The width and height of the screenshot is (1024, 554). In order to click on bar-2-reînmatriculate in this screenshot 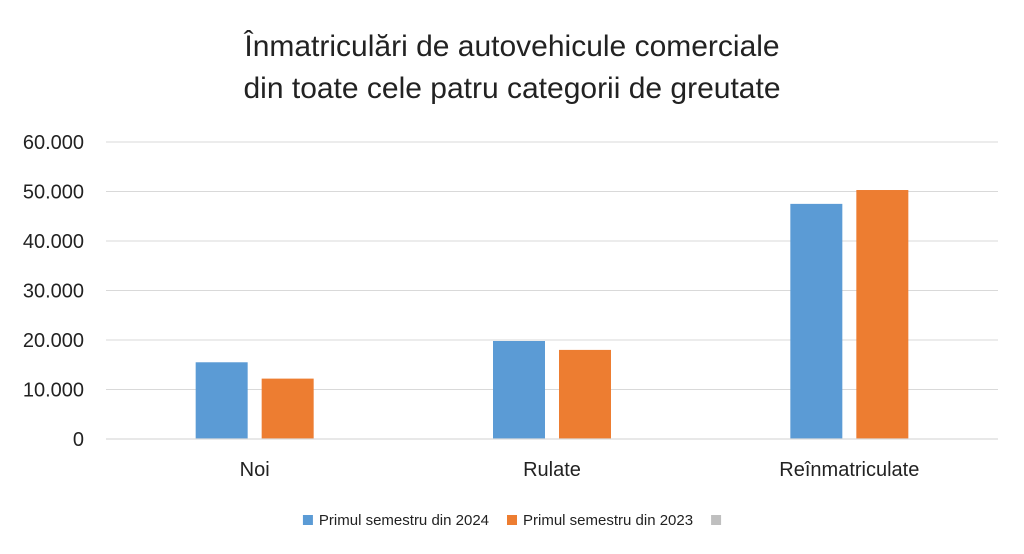, I will do `click(882, 314)`.